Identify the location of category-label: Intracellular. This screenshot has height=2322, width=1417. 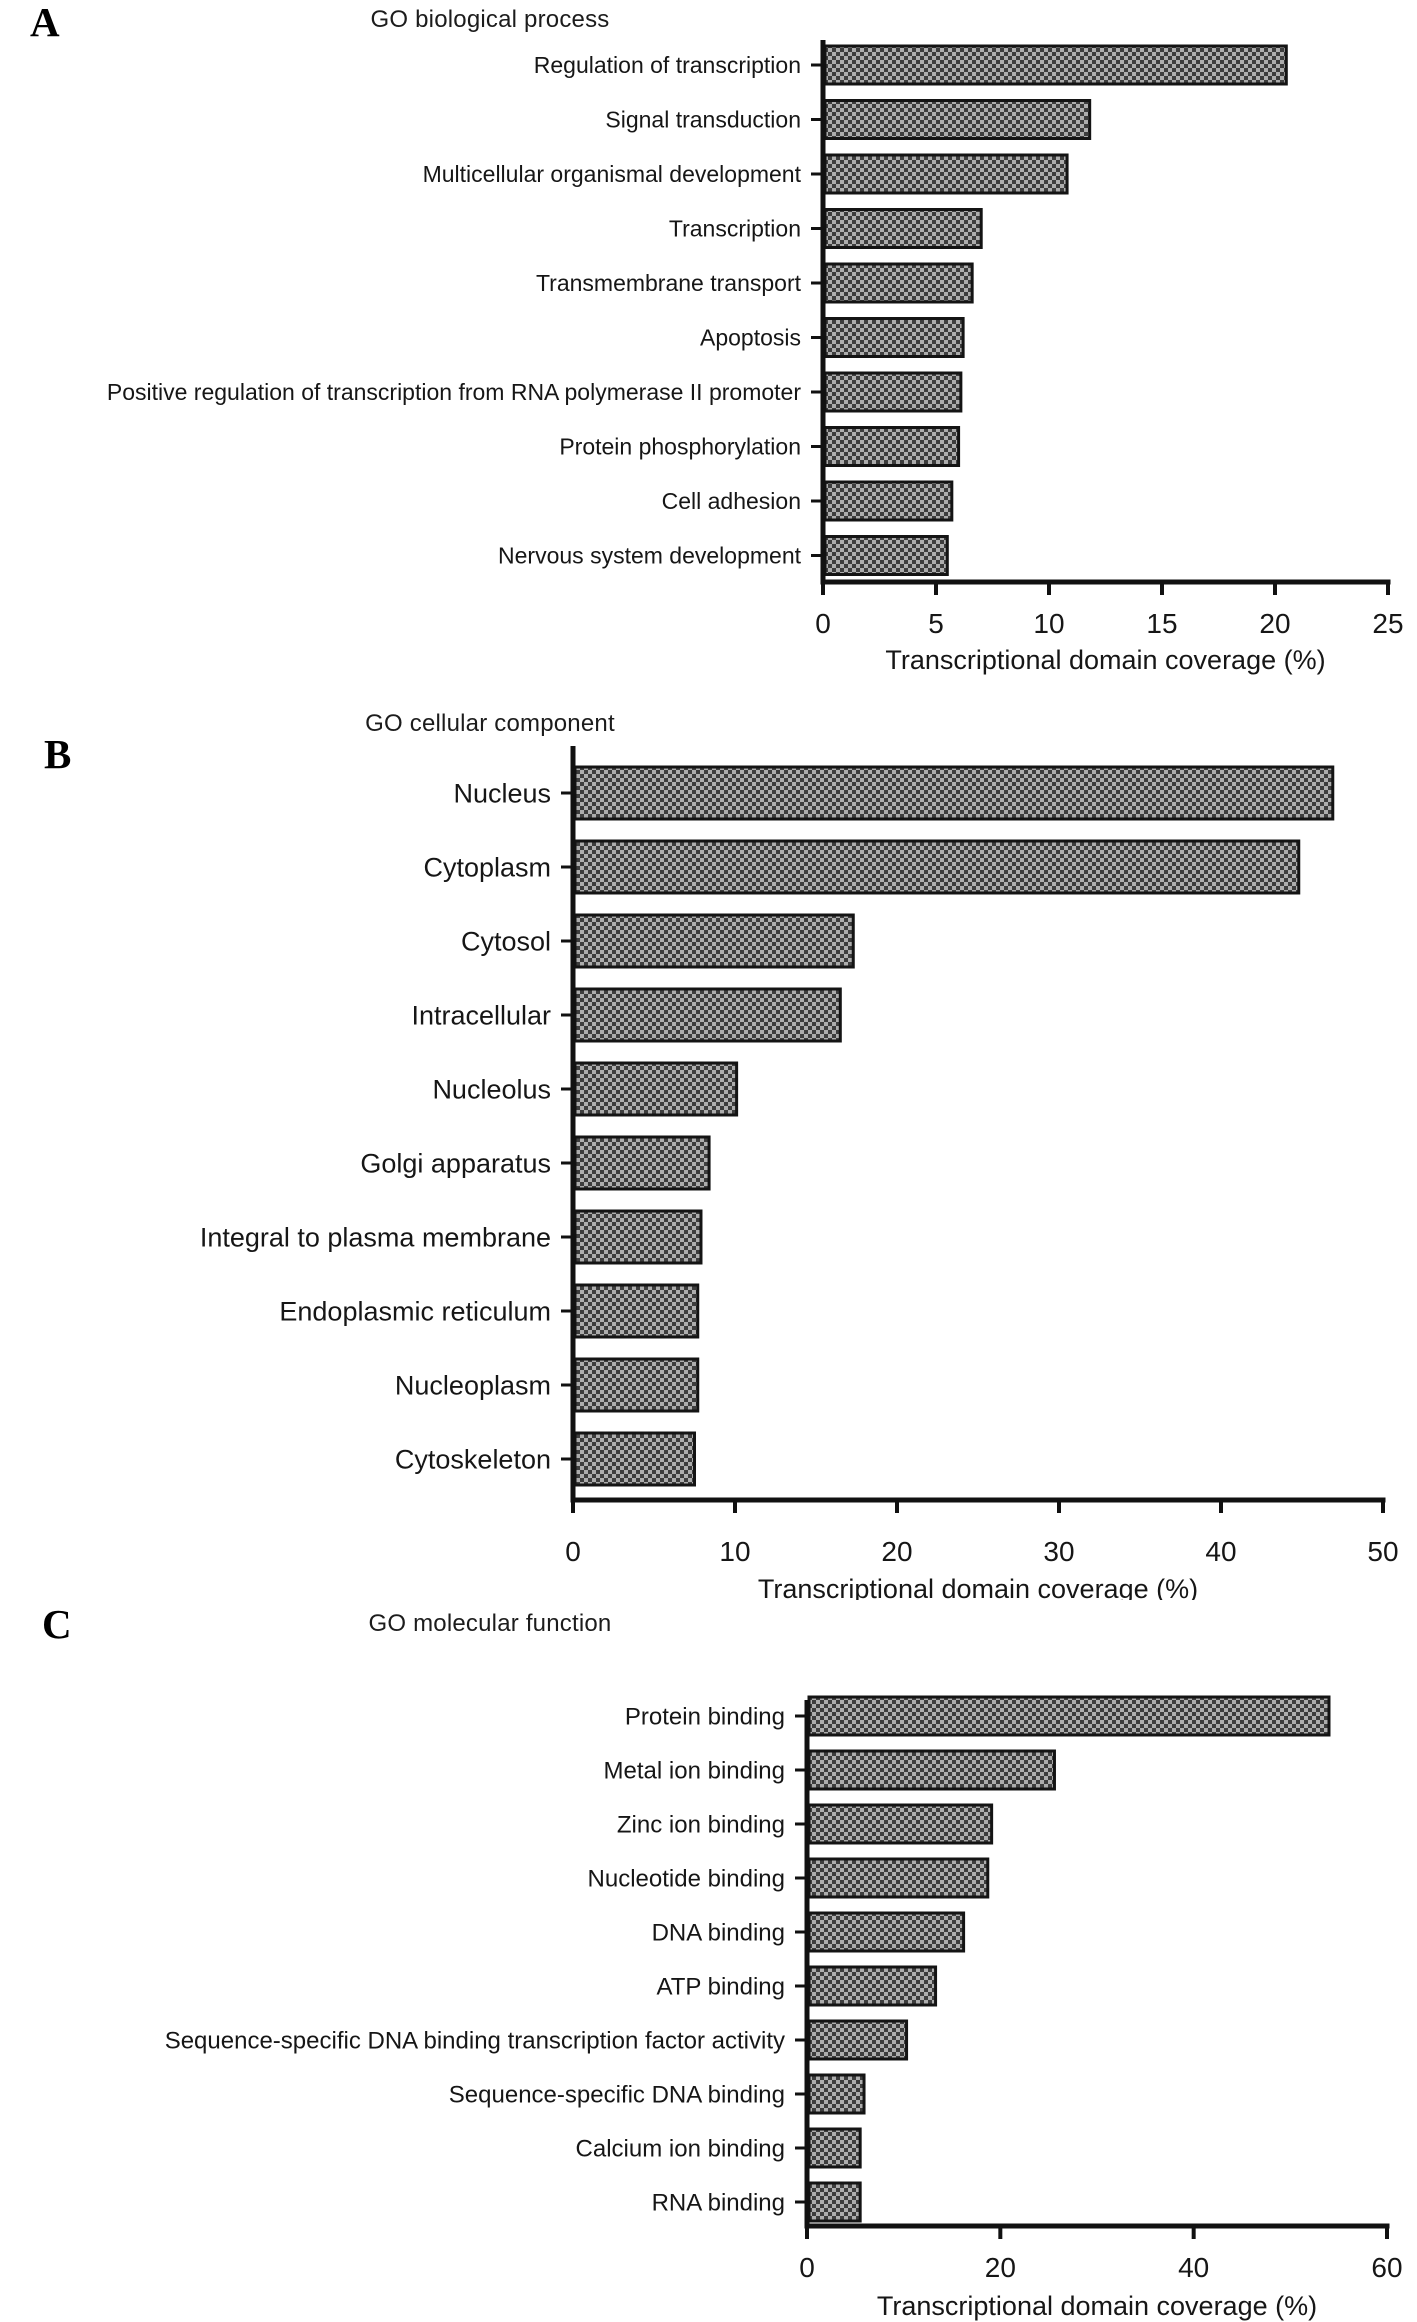
(481, 1015).